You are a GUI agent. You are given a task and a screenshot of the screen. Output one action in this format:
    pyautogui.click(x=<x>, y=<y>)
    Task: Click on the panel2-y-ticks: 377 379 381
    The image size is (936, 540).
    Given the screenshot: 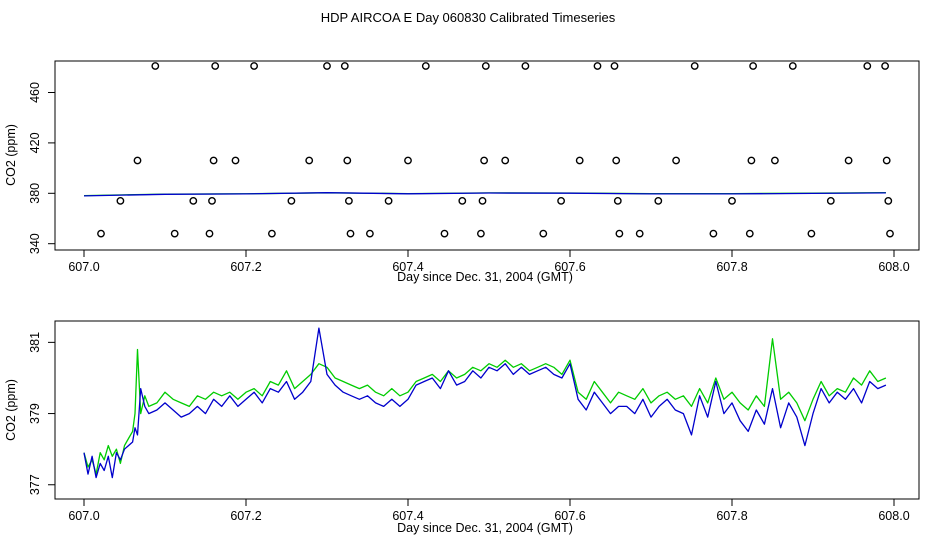 What is the action you would take?
    pyautogui.click(x=41, y=413)
    